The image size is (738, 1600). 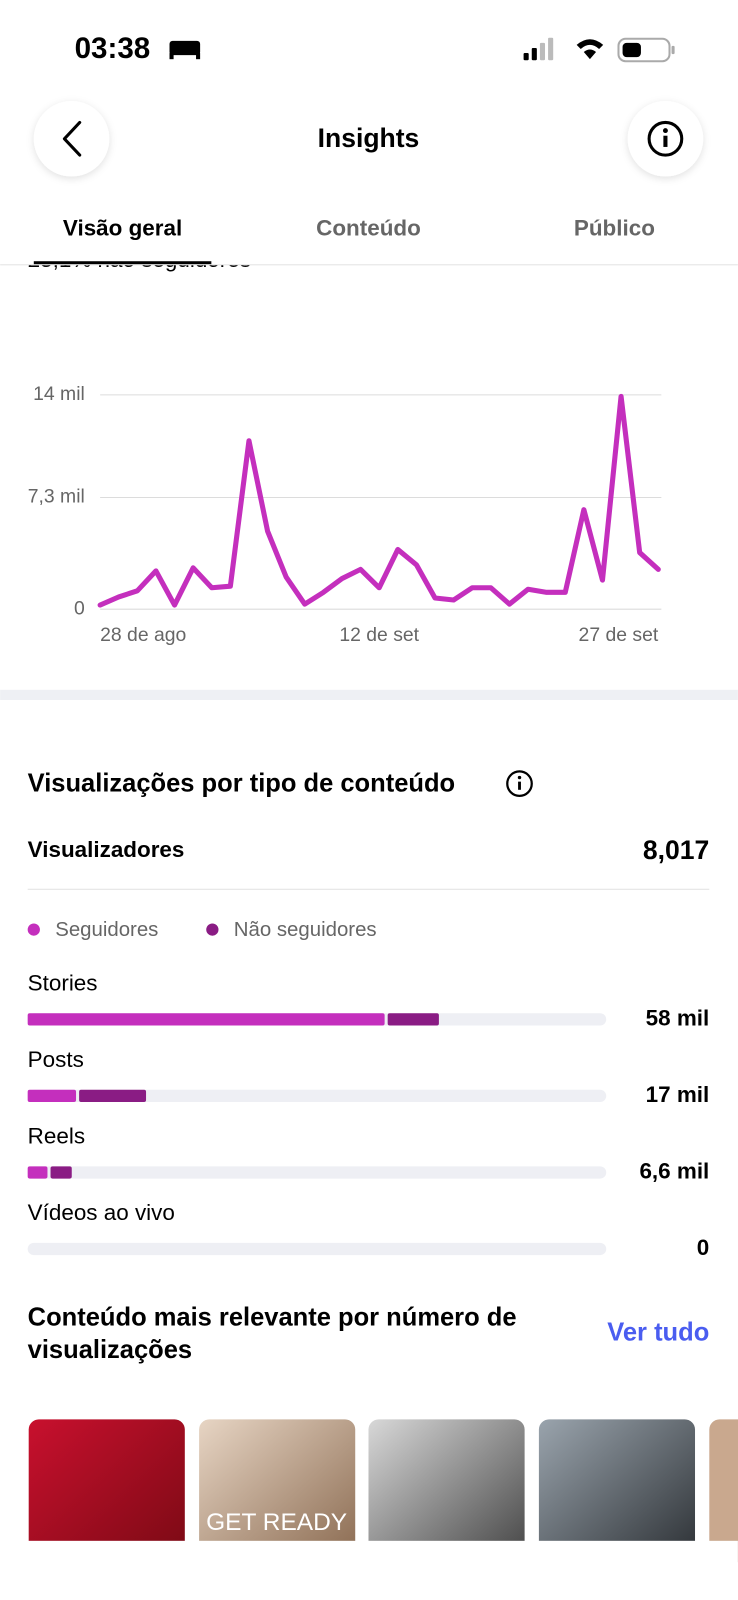 I want to click on line, so click(x=379, y=500).